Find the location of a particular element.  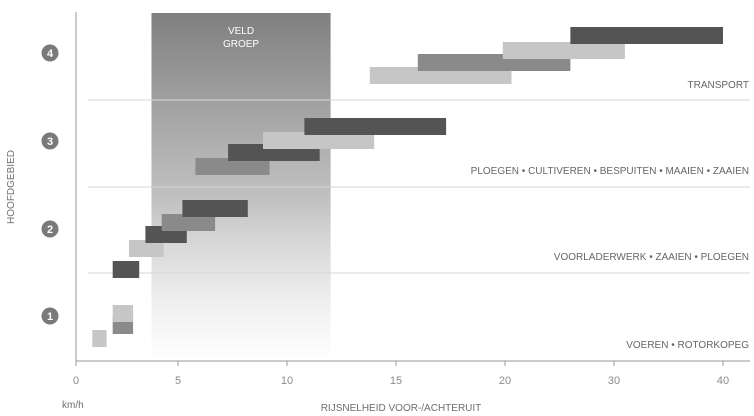

category-label-1: VOEREN • ROTORKOPEG is located at coordinates (687, 345).